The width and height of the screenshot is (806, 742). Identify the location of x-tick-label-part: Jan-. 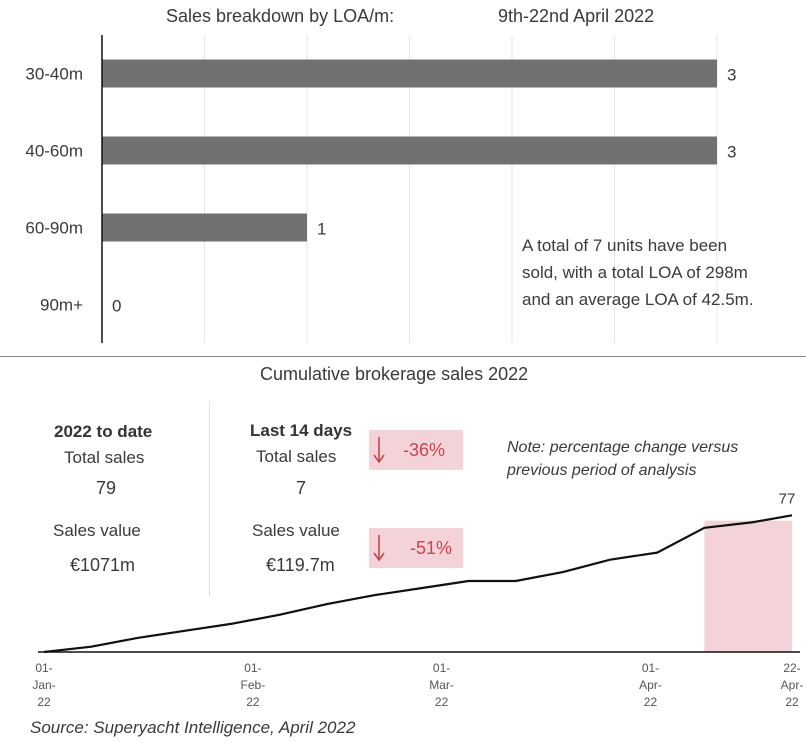
(43, 685).